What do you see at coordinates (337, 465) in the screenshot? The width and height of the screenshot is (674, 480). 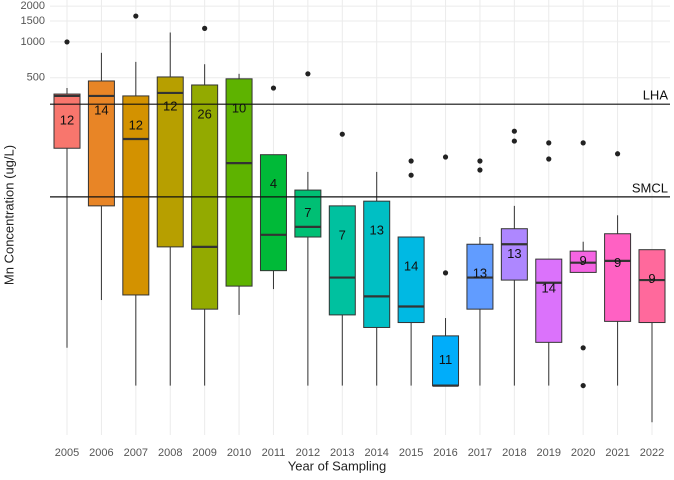 I see `x-axis-title: Year of Sampling` at bounding box center [337, 465].